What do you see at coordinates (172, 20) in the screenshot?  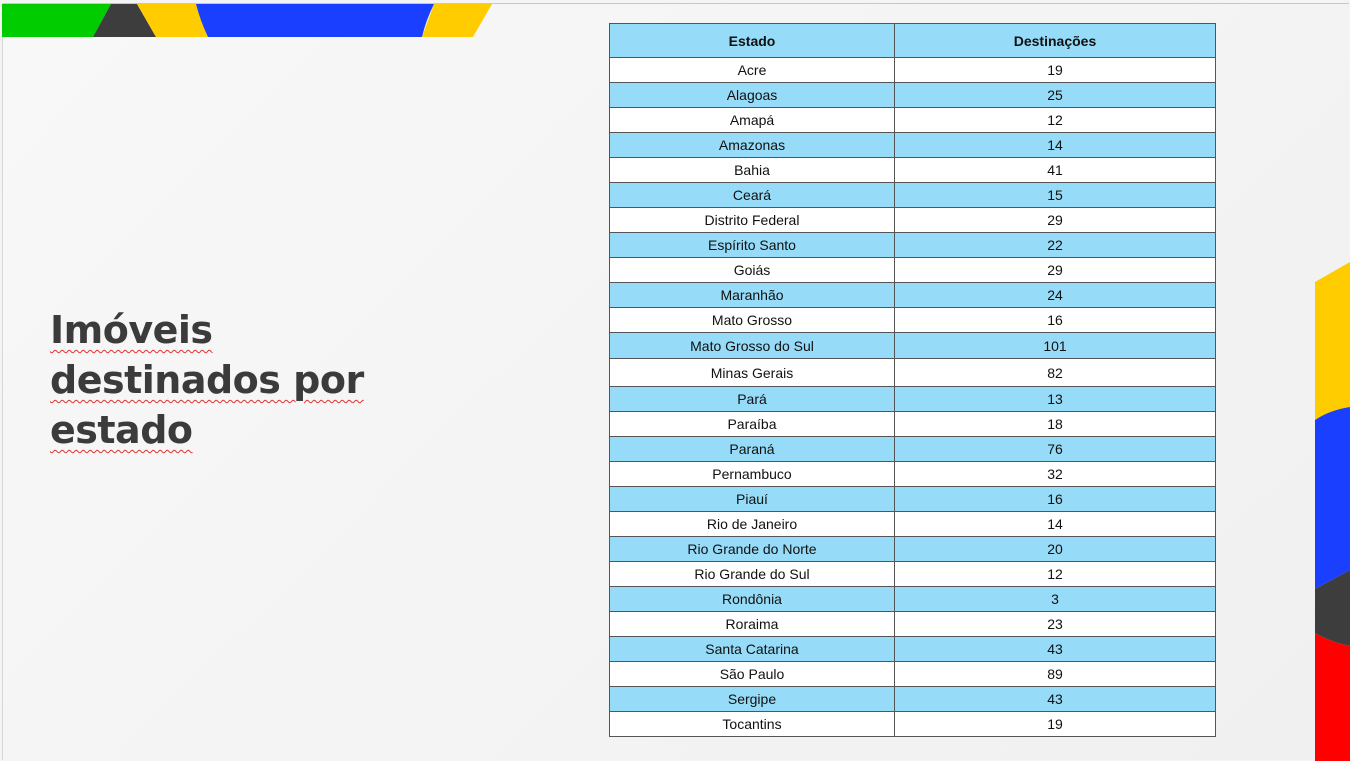 I see `yellow-band` at bounding box center [172, 20].